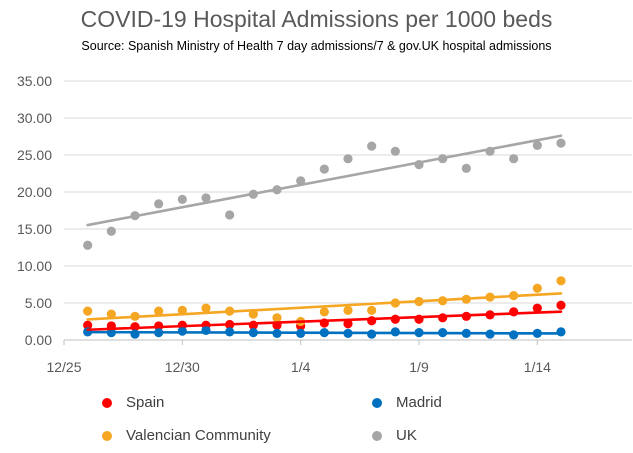  I want to click on y-tick-label: 20.00, so click(34, 192).